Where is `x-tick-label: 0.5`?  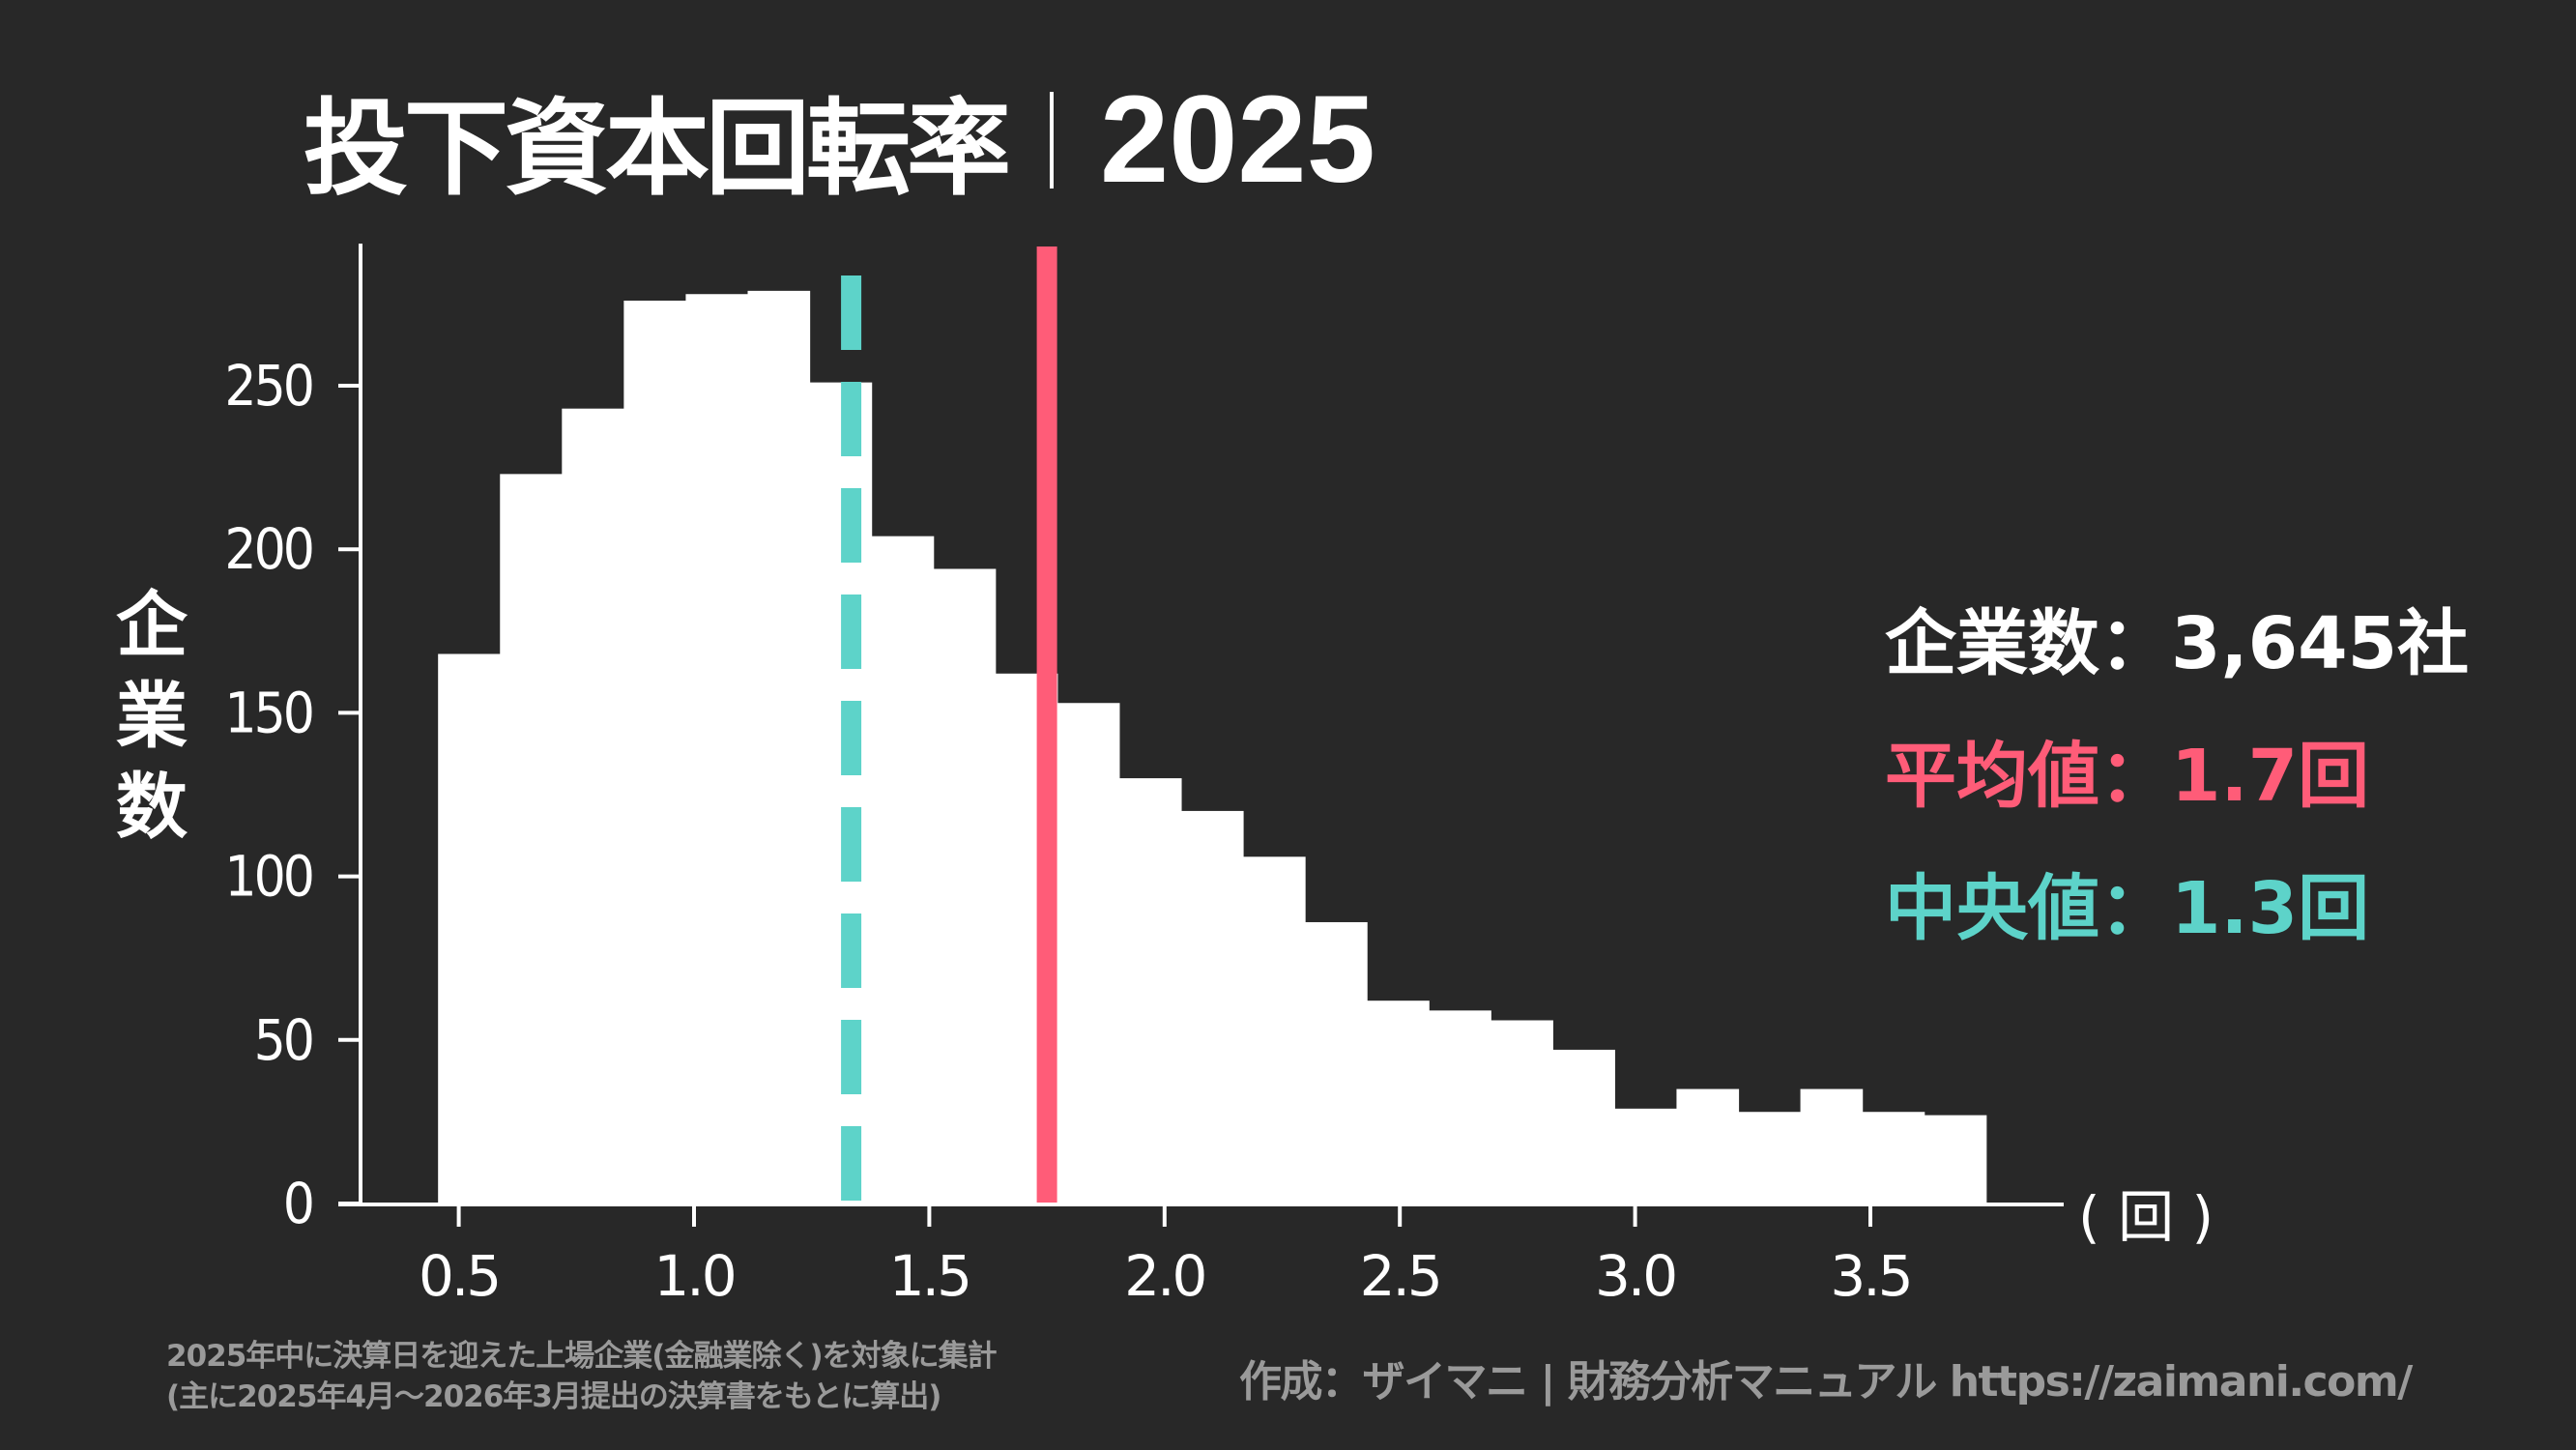 x-tick-label: 0.5 is located at coordinates (459, 1276).